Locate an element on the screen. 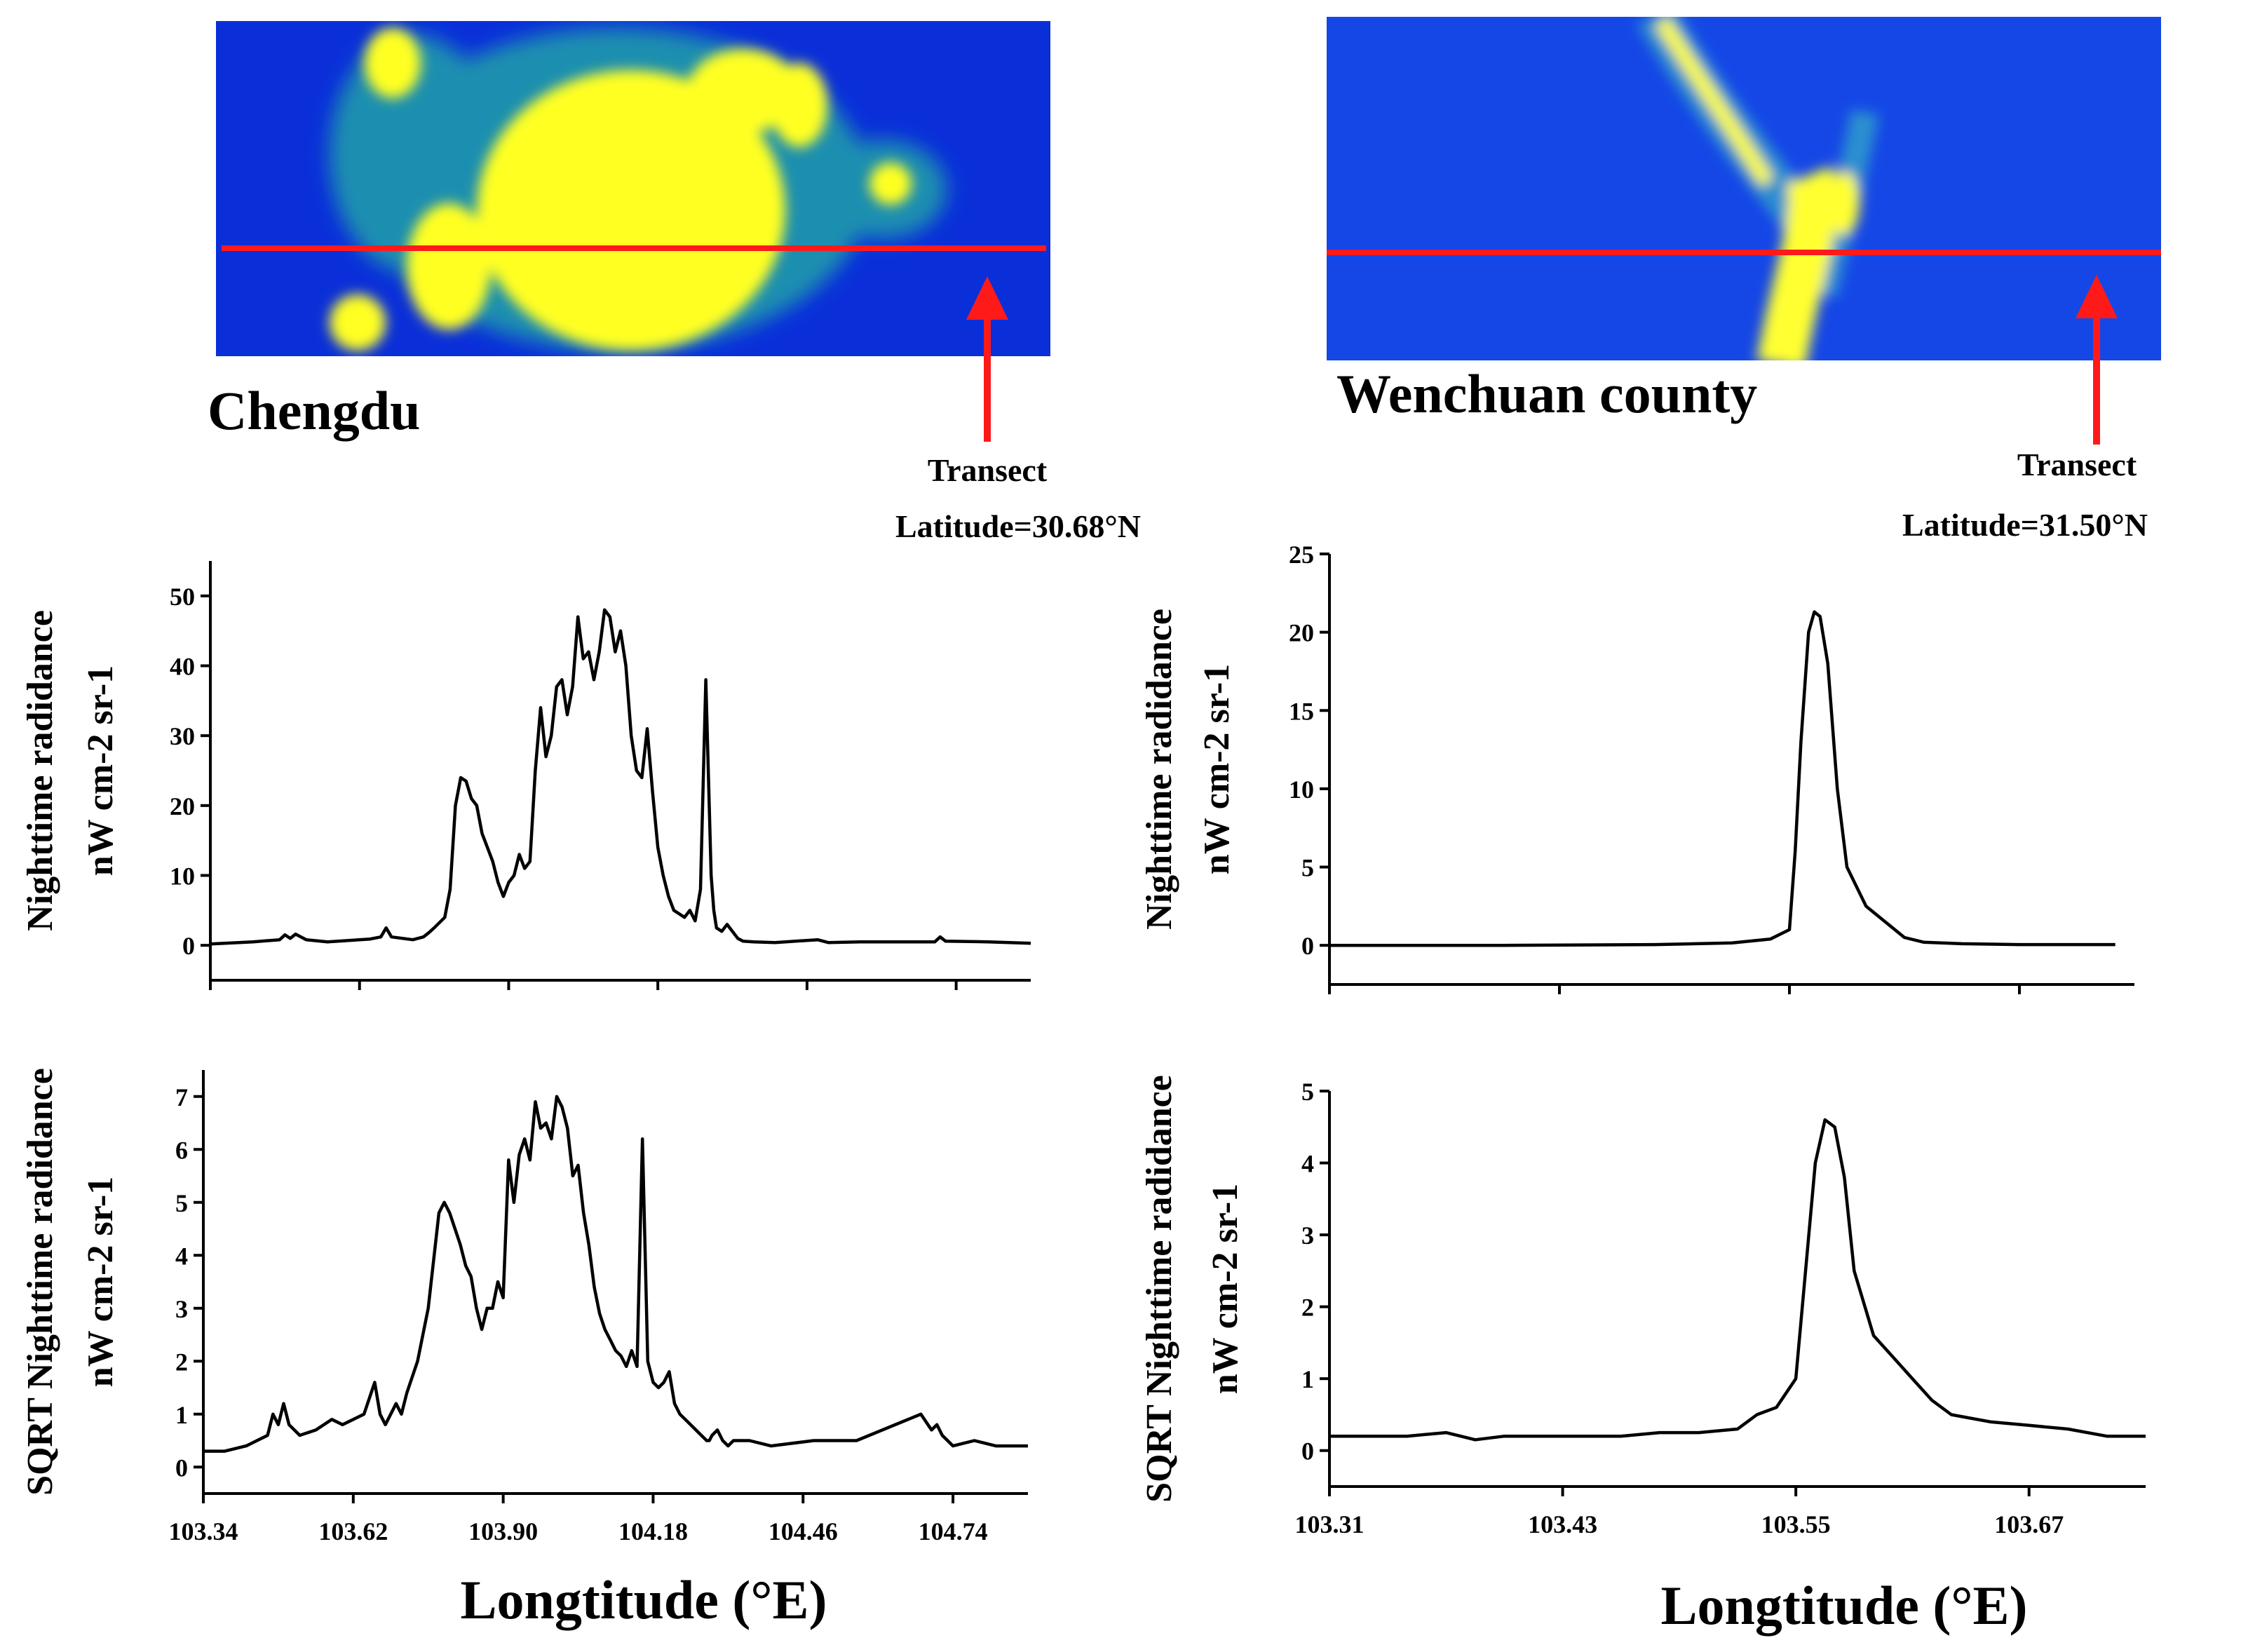 The height and width of the screenshot is (1652, 2241). map-wenchuan-latitude-label: Latitude=31.50°N is located at coordinates (2025, 525).